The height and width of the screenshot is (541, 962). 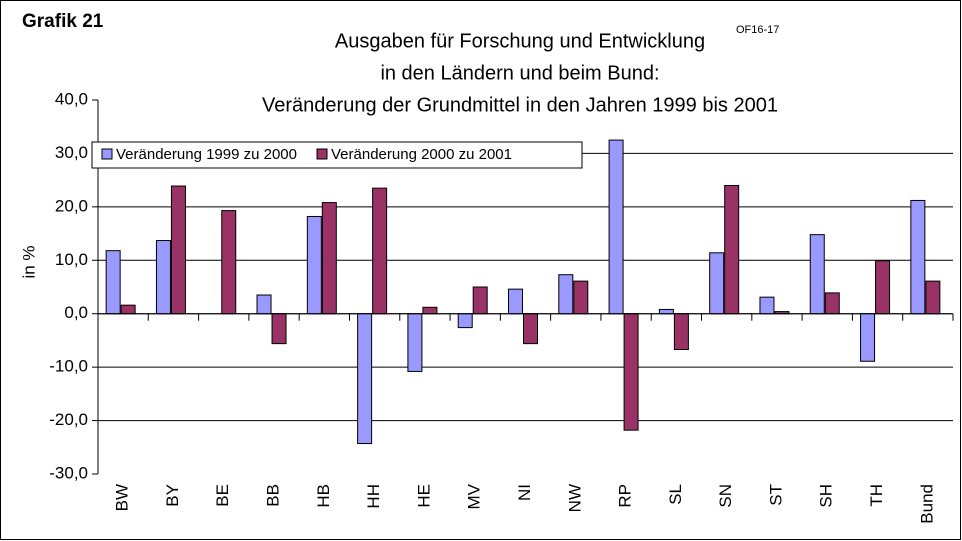 What do you see at coordinates (757, 30) in the screenshot?
I see `title-note: OF16-17` at bounding box center [757, 30].